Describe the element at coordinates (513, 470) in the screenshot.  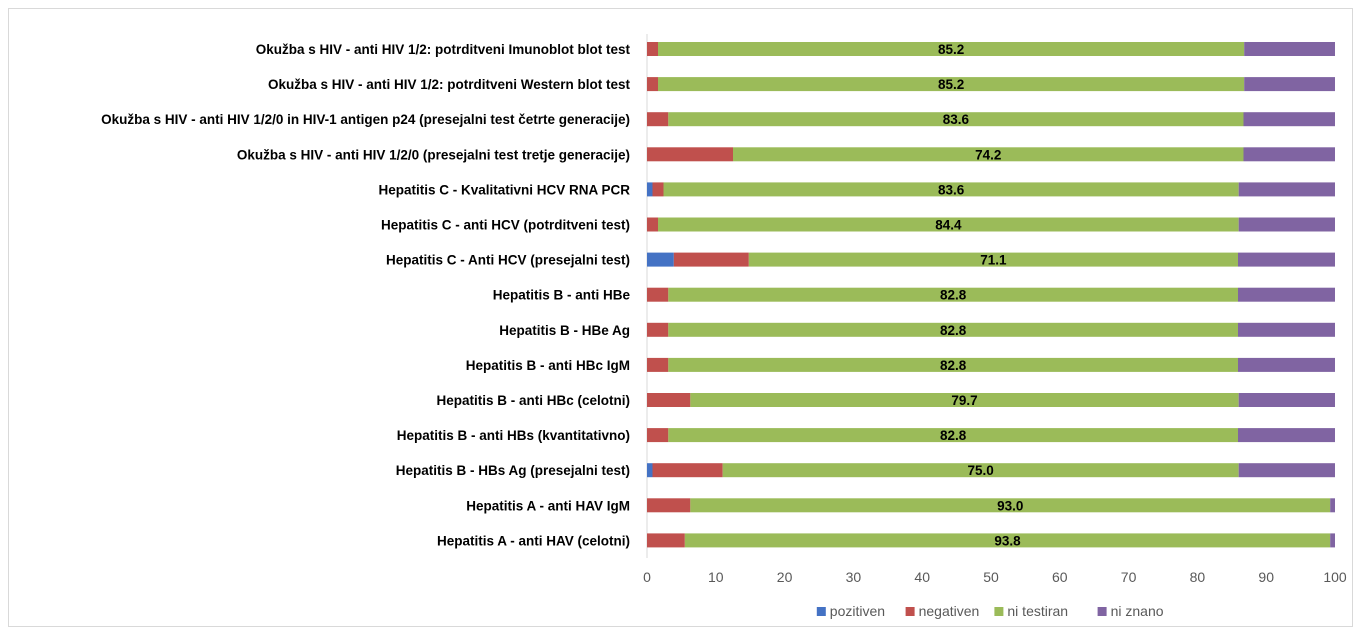
I see `category-label: Hepatitis B - HBs Ag (presejalni test)` at that location.